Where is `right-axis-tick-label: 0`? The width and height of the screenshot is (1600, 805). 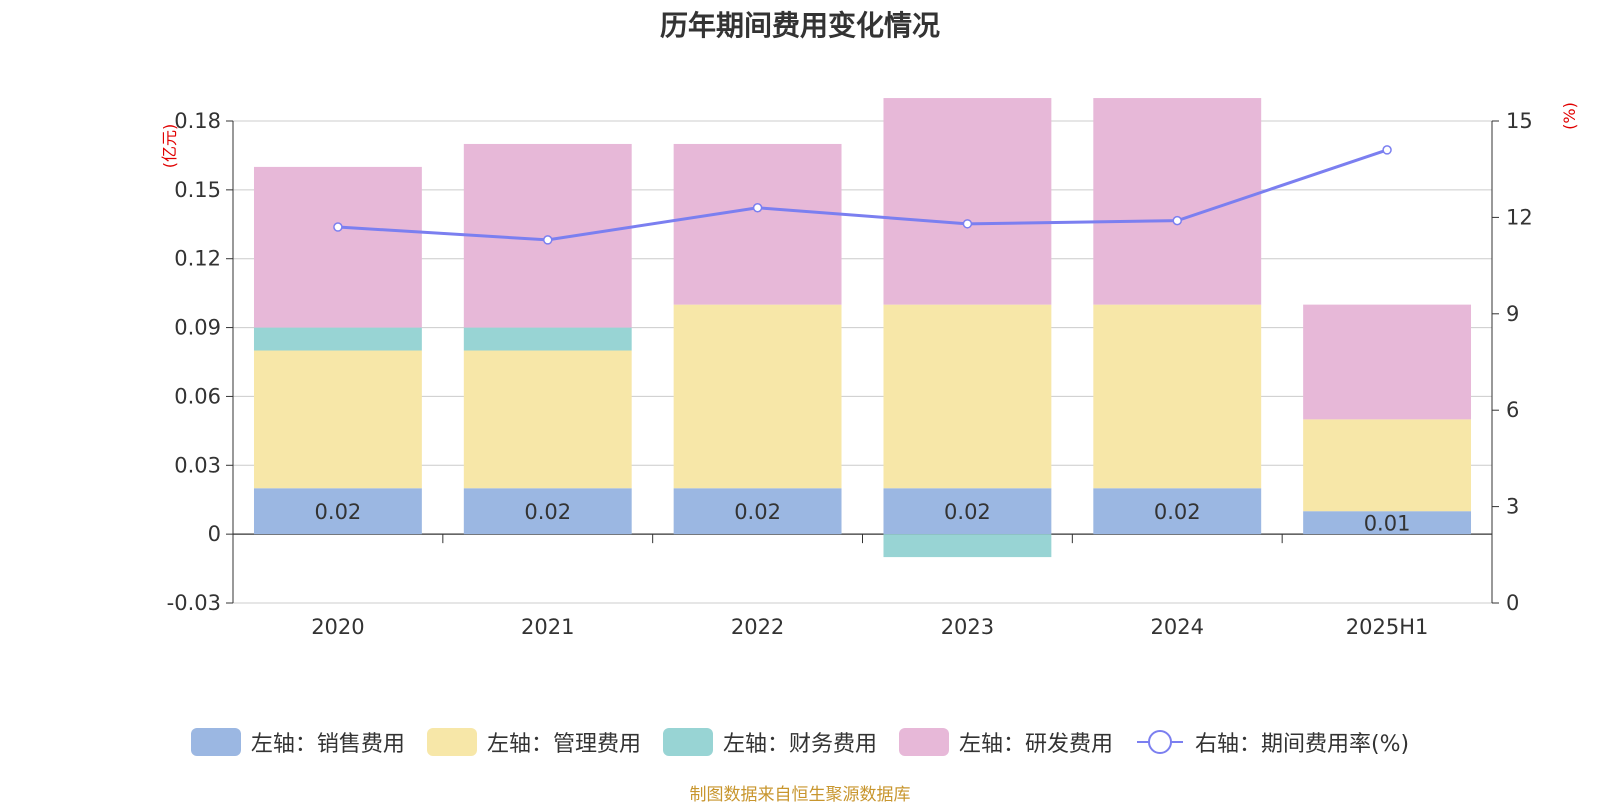 right-axis-tick-label: 0 is located at coordinates (1512, 603).